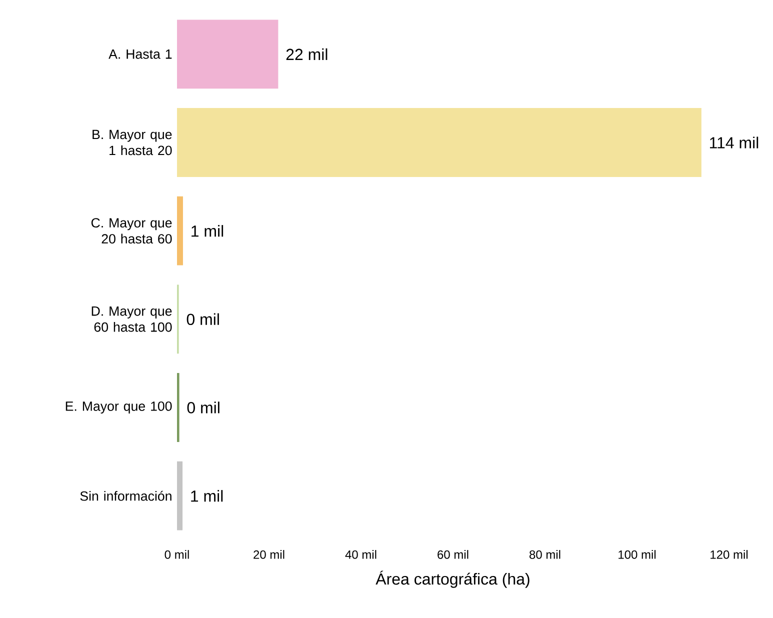  Describe the element at coordinates (729, 554) in the screenshot. I see `x-tick-label: 120 mil` at that location.